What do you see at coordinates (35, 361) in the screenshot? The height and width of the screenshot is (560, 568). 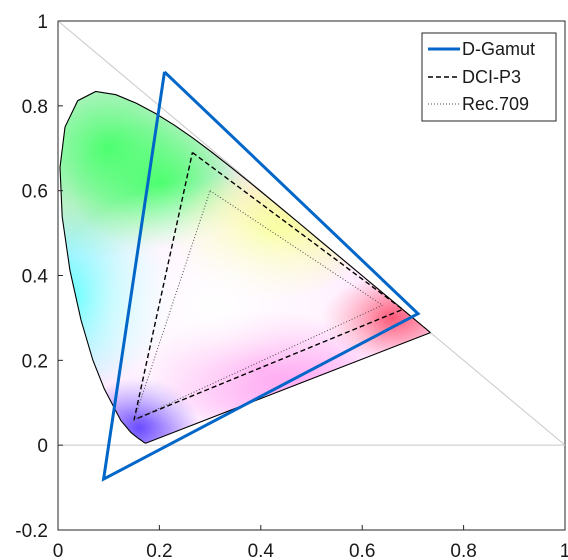 I see `y-tick-label: 0.2` at bounding box center [35, 361].